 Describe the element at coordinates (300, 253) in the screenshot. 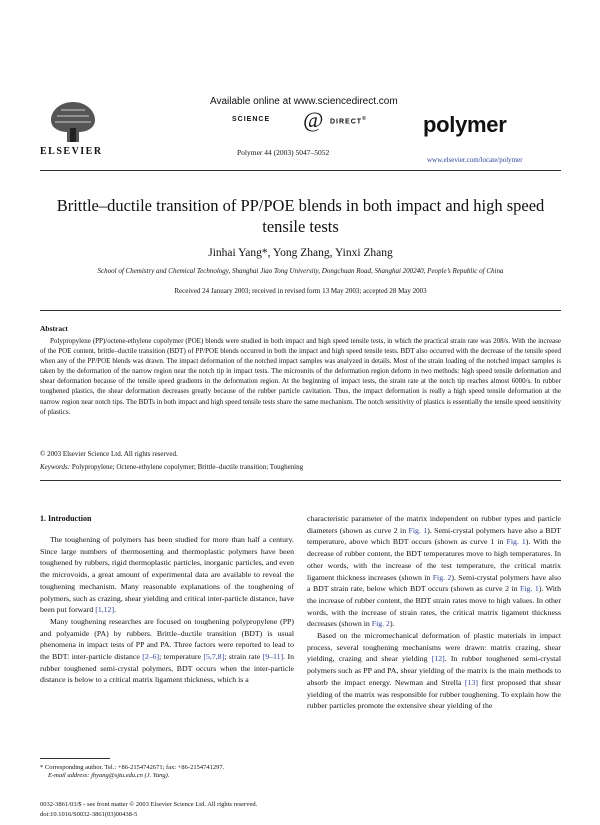

I see `article-authors: Jinhai Yang*, Yong Zhang, Yinxi Zhang` at that location.